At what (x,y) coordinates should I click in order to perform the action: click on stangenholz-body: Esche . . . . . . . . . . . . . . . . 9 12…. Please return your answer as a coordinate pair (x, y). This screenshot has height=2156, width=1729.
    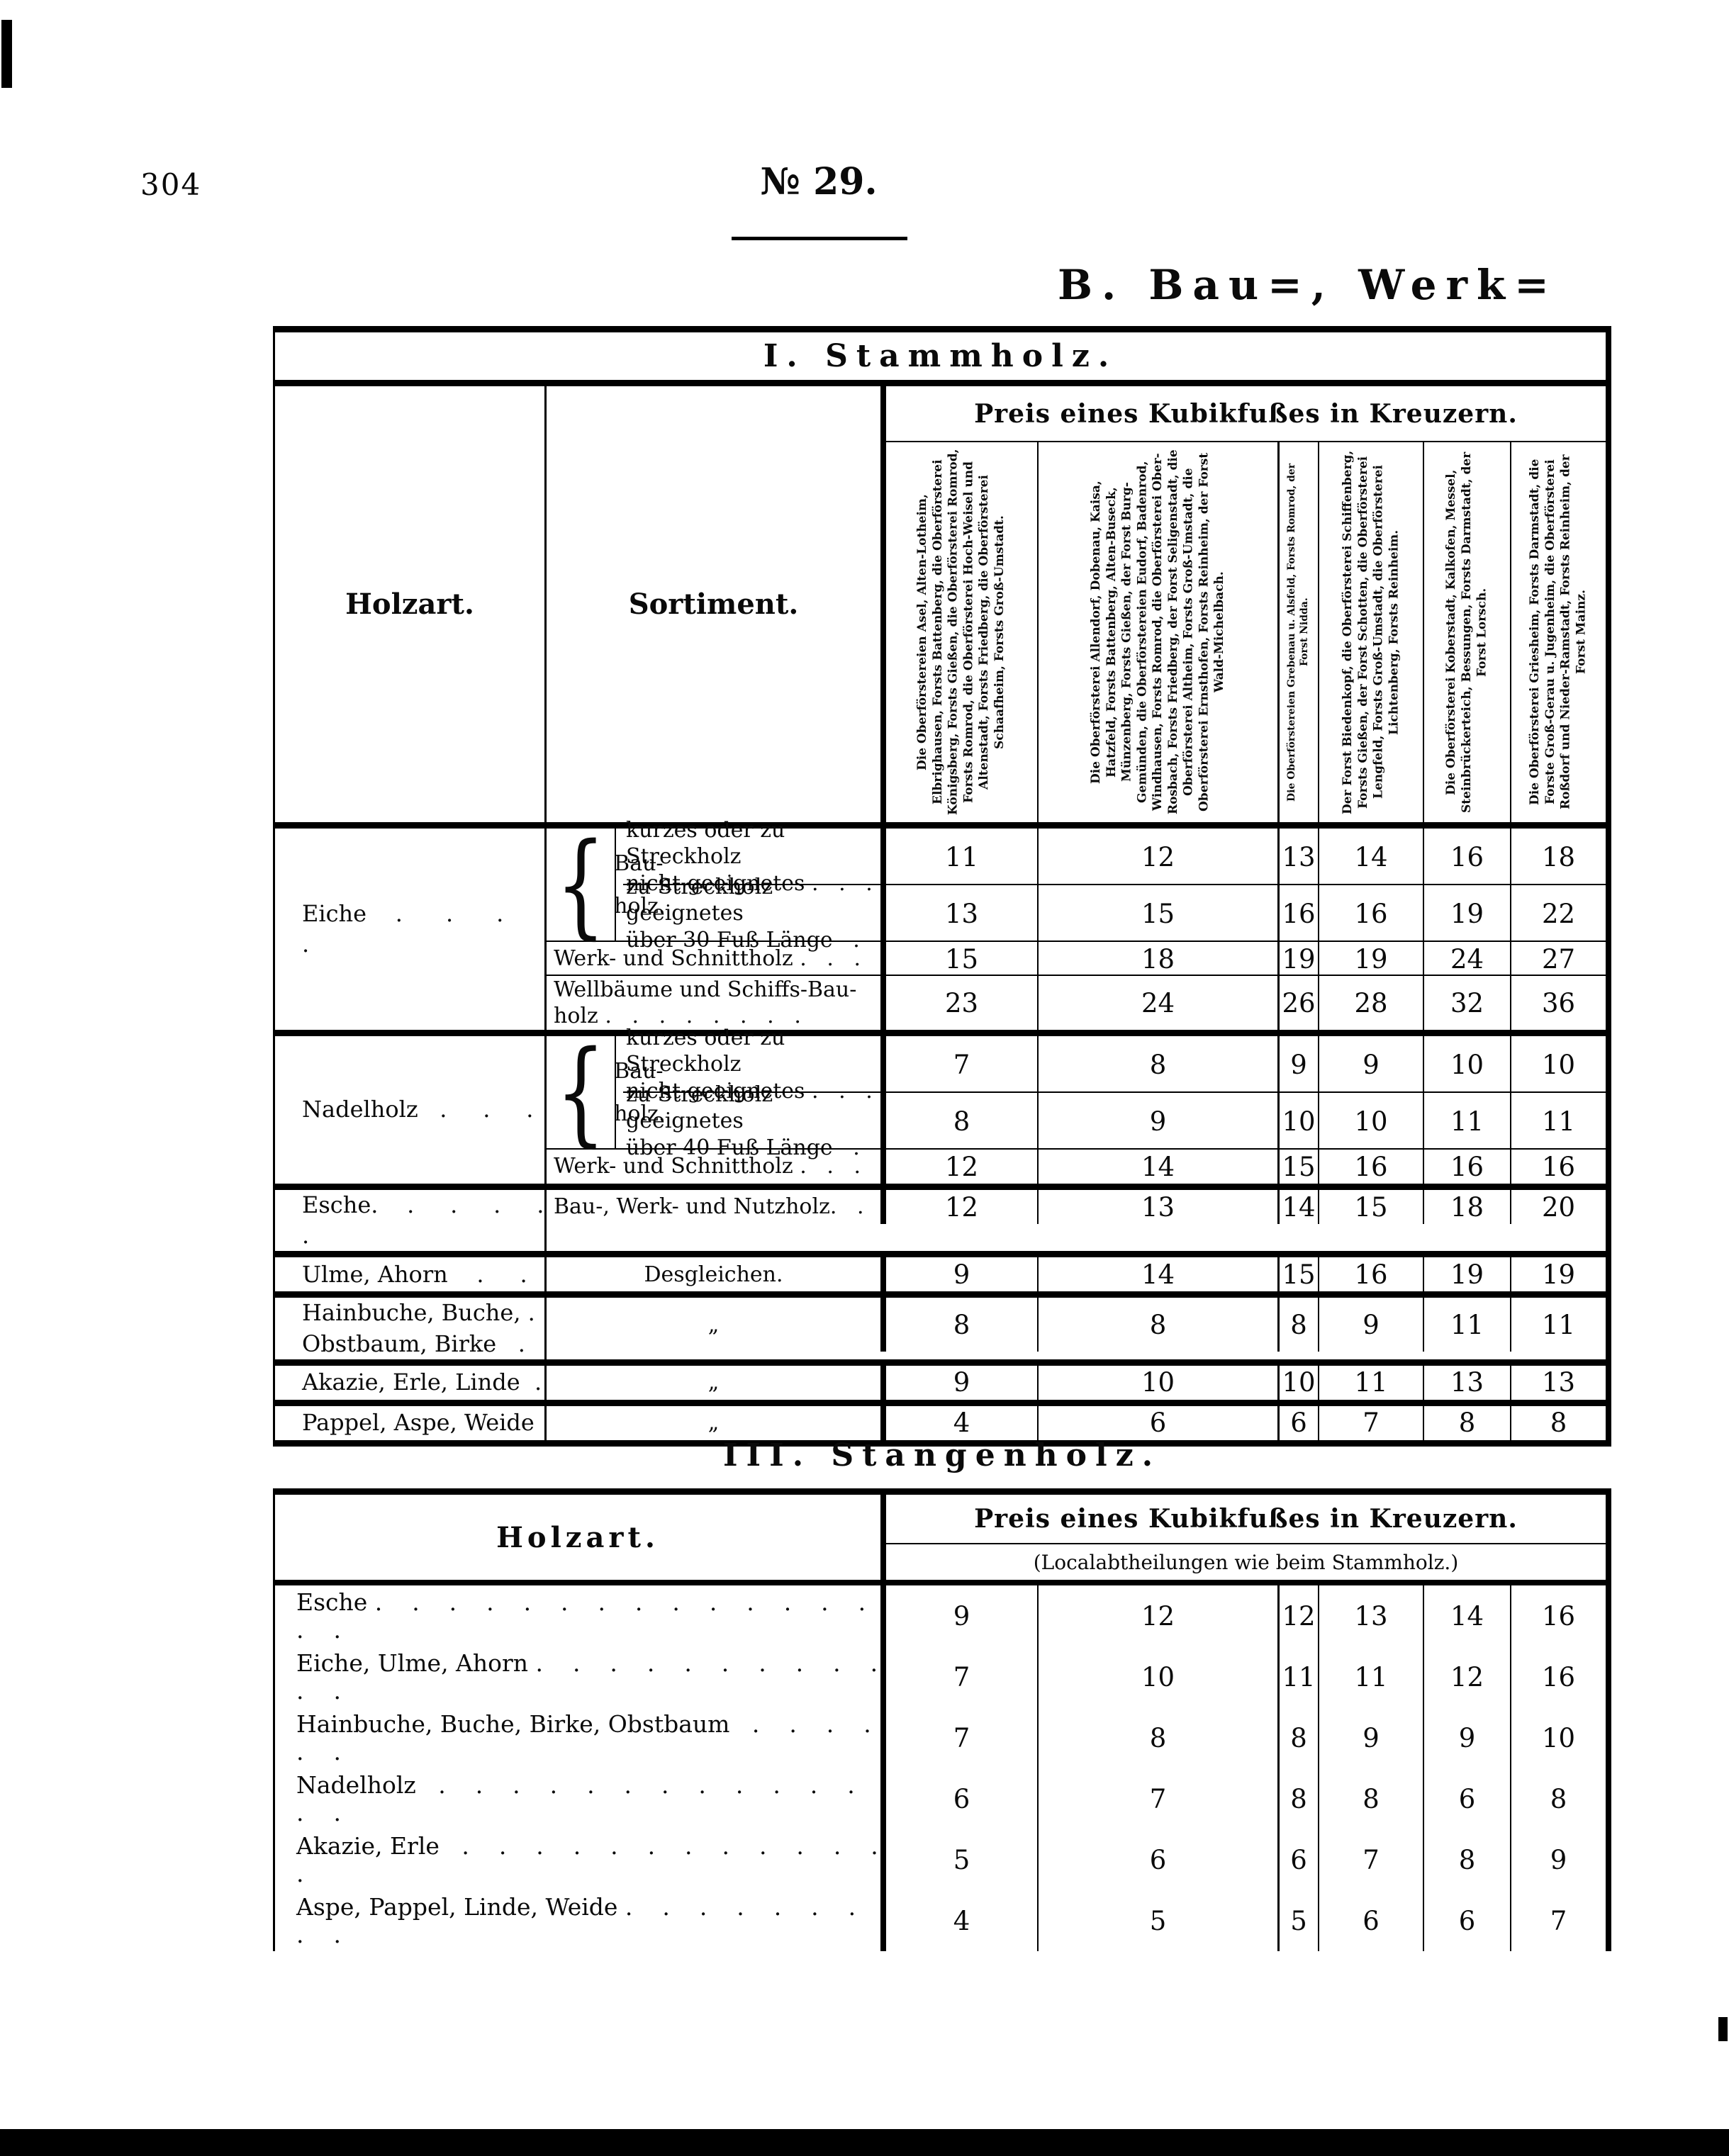
    Looking at the image, I should click on (940, 1768).